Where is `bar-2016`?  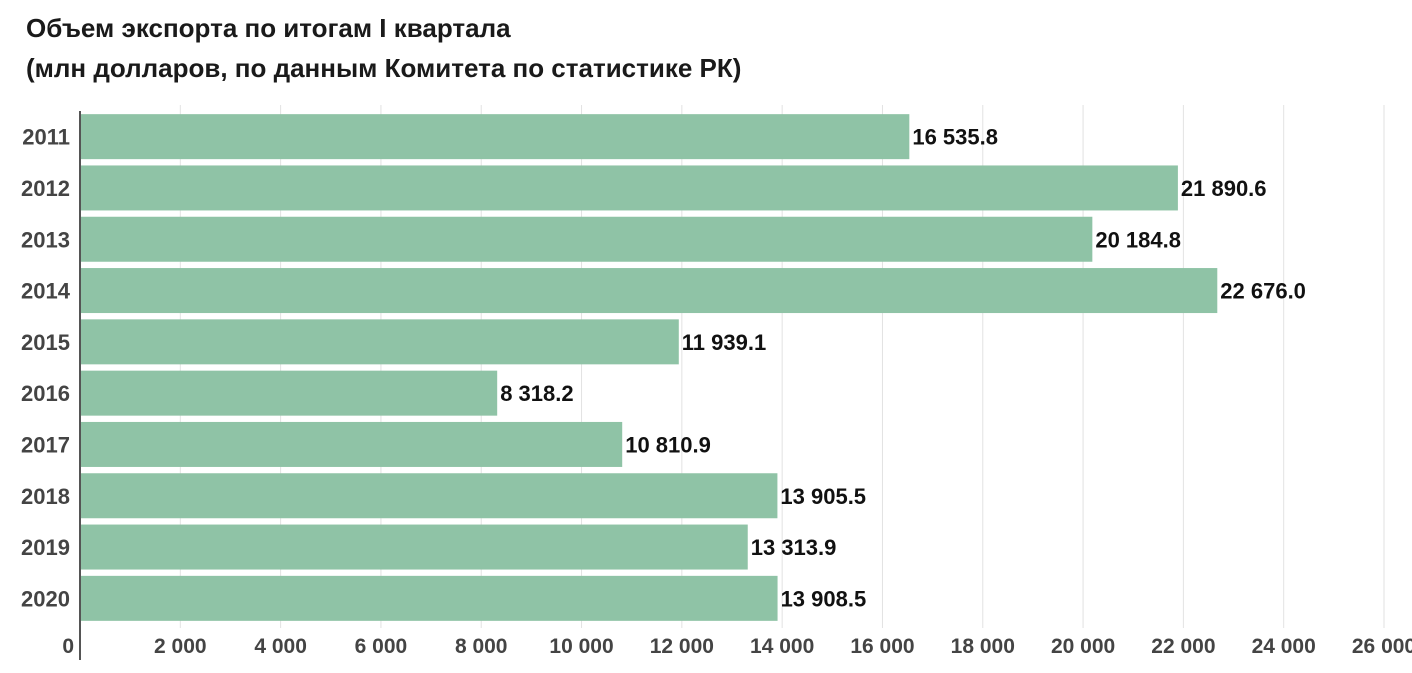
bar-2016 is located at coordinates (289, 393).